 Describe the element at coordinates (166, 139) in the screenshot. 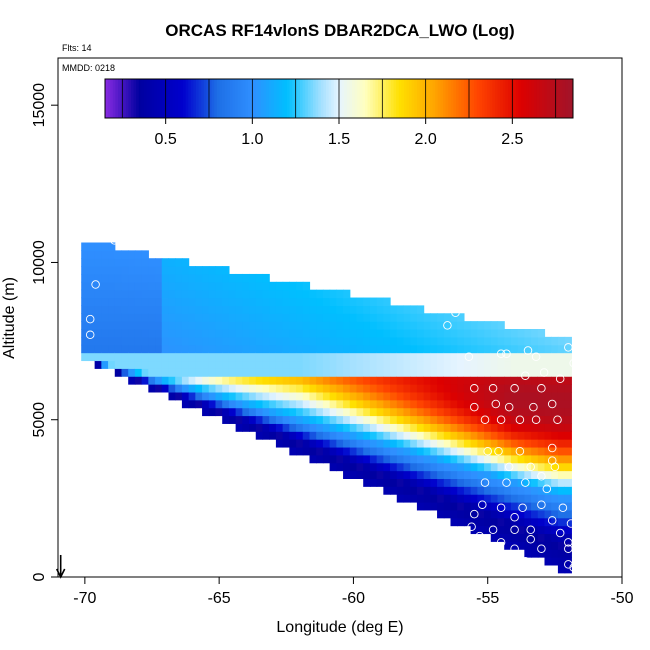

I see `colorbar-tick-label: 0.5` at that location.